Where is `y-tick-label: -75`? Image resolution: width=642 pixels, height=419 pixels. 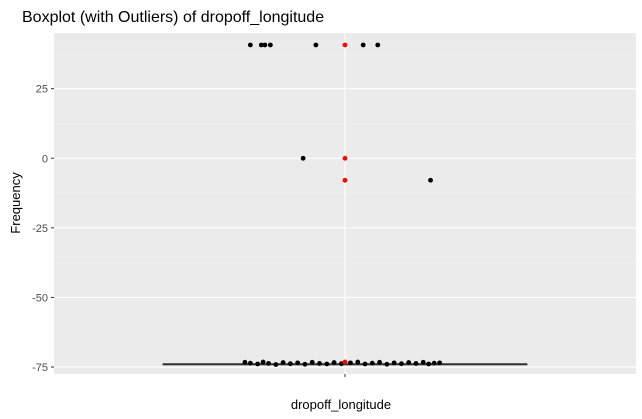 y-tick-label: -75 is located at coordinates (40, 368).